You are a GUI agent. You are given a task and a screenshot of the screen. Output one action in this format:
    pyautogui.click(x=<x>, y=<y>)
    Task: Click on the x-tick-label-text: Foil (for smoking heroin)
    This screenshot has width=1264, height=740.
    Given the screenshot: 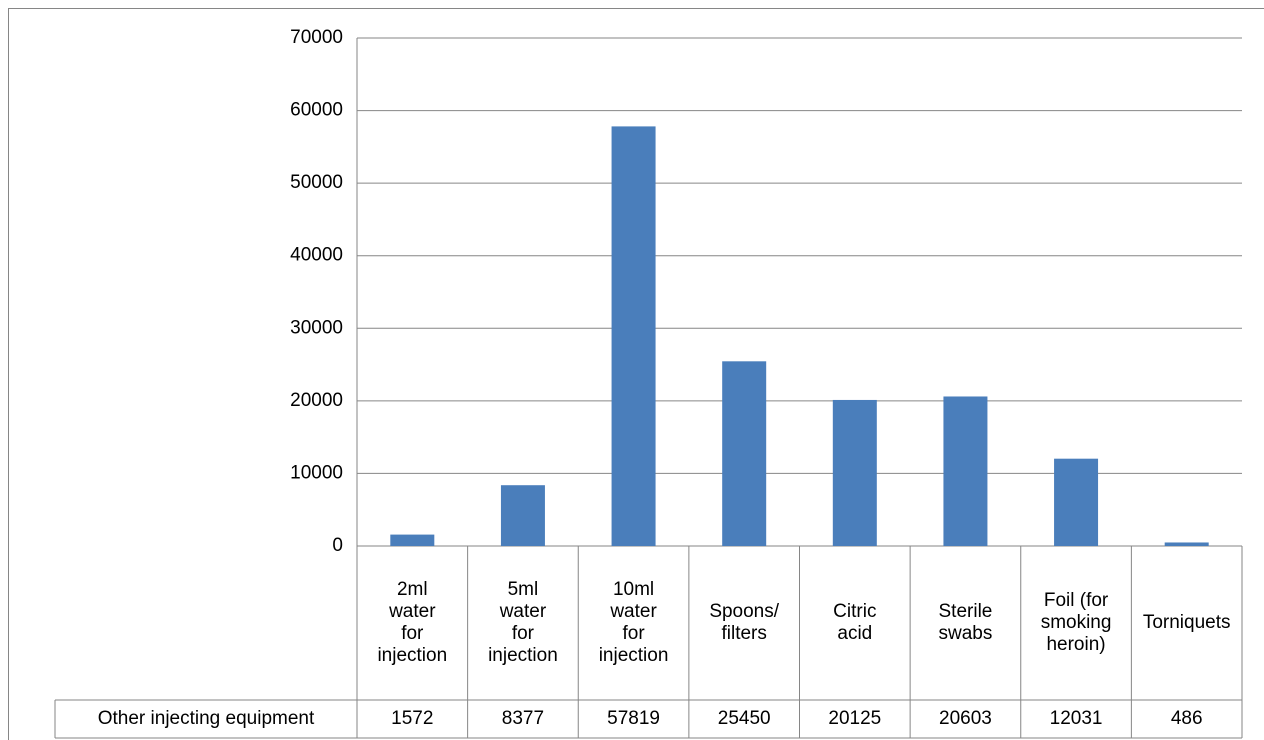 What is the action you would take?
    pyautogui.click(x=1076, y=622)
    